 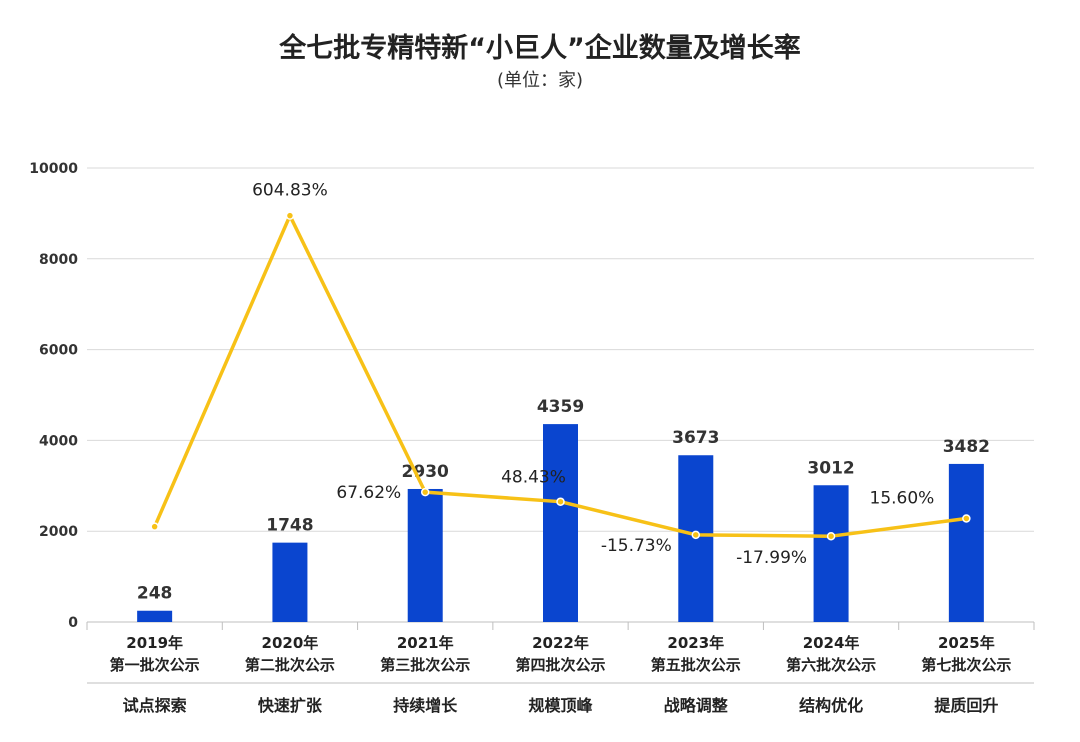 I want to click on stage-label: 快速扩张, so click(x=290, y=705).